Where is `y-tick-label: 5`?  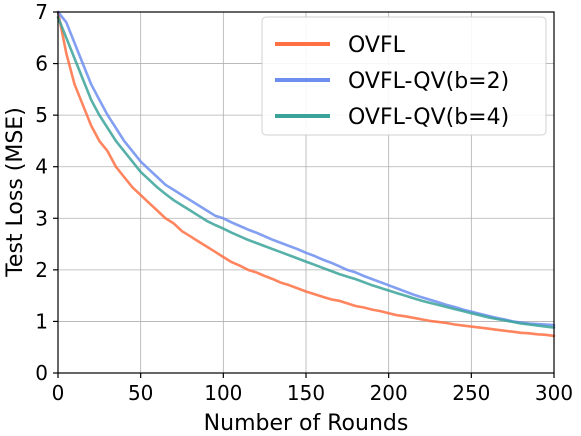 y-tick-label: 5 is located at coordinates (41, 115).